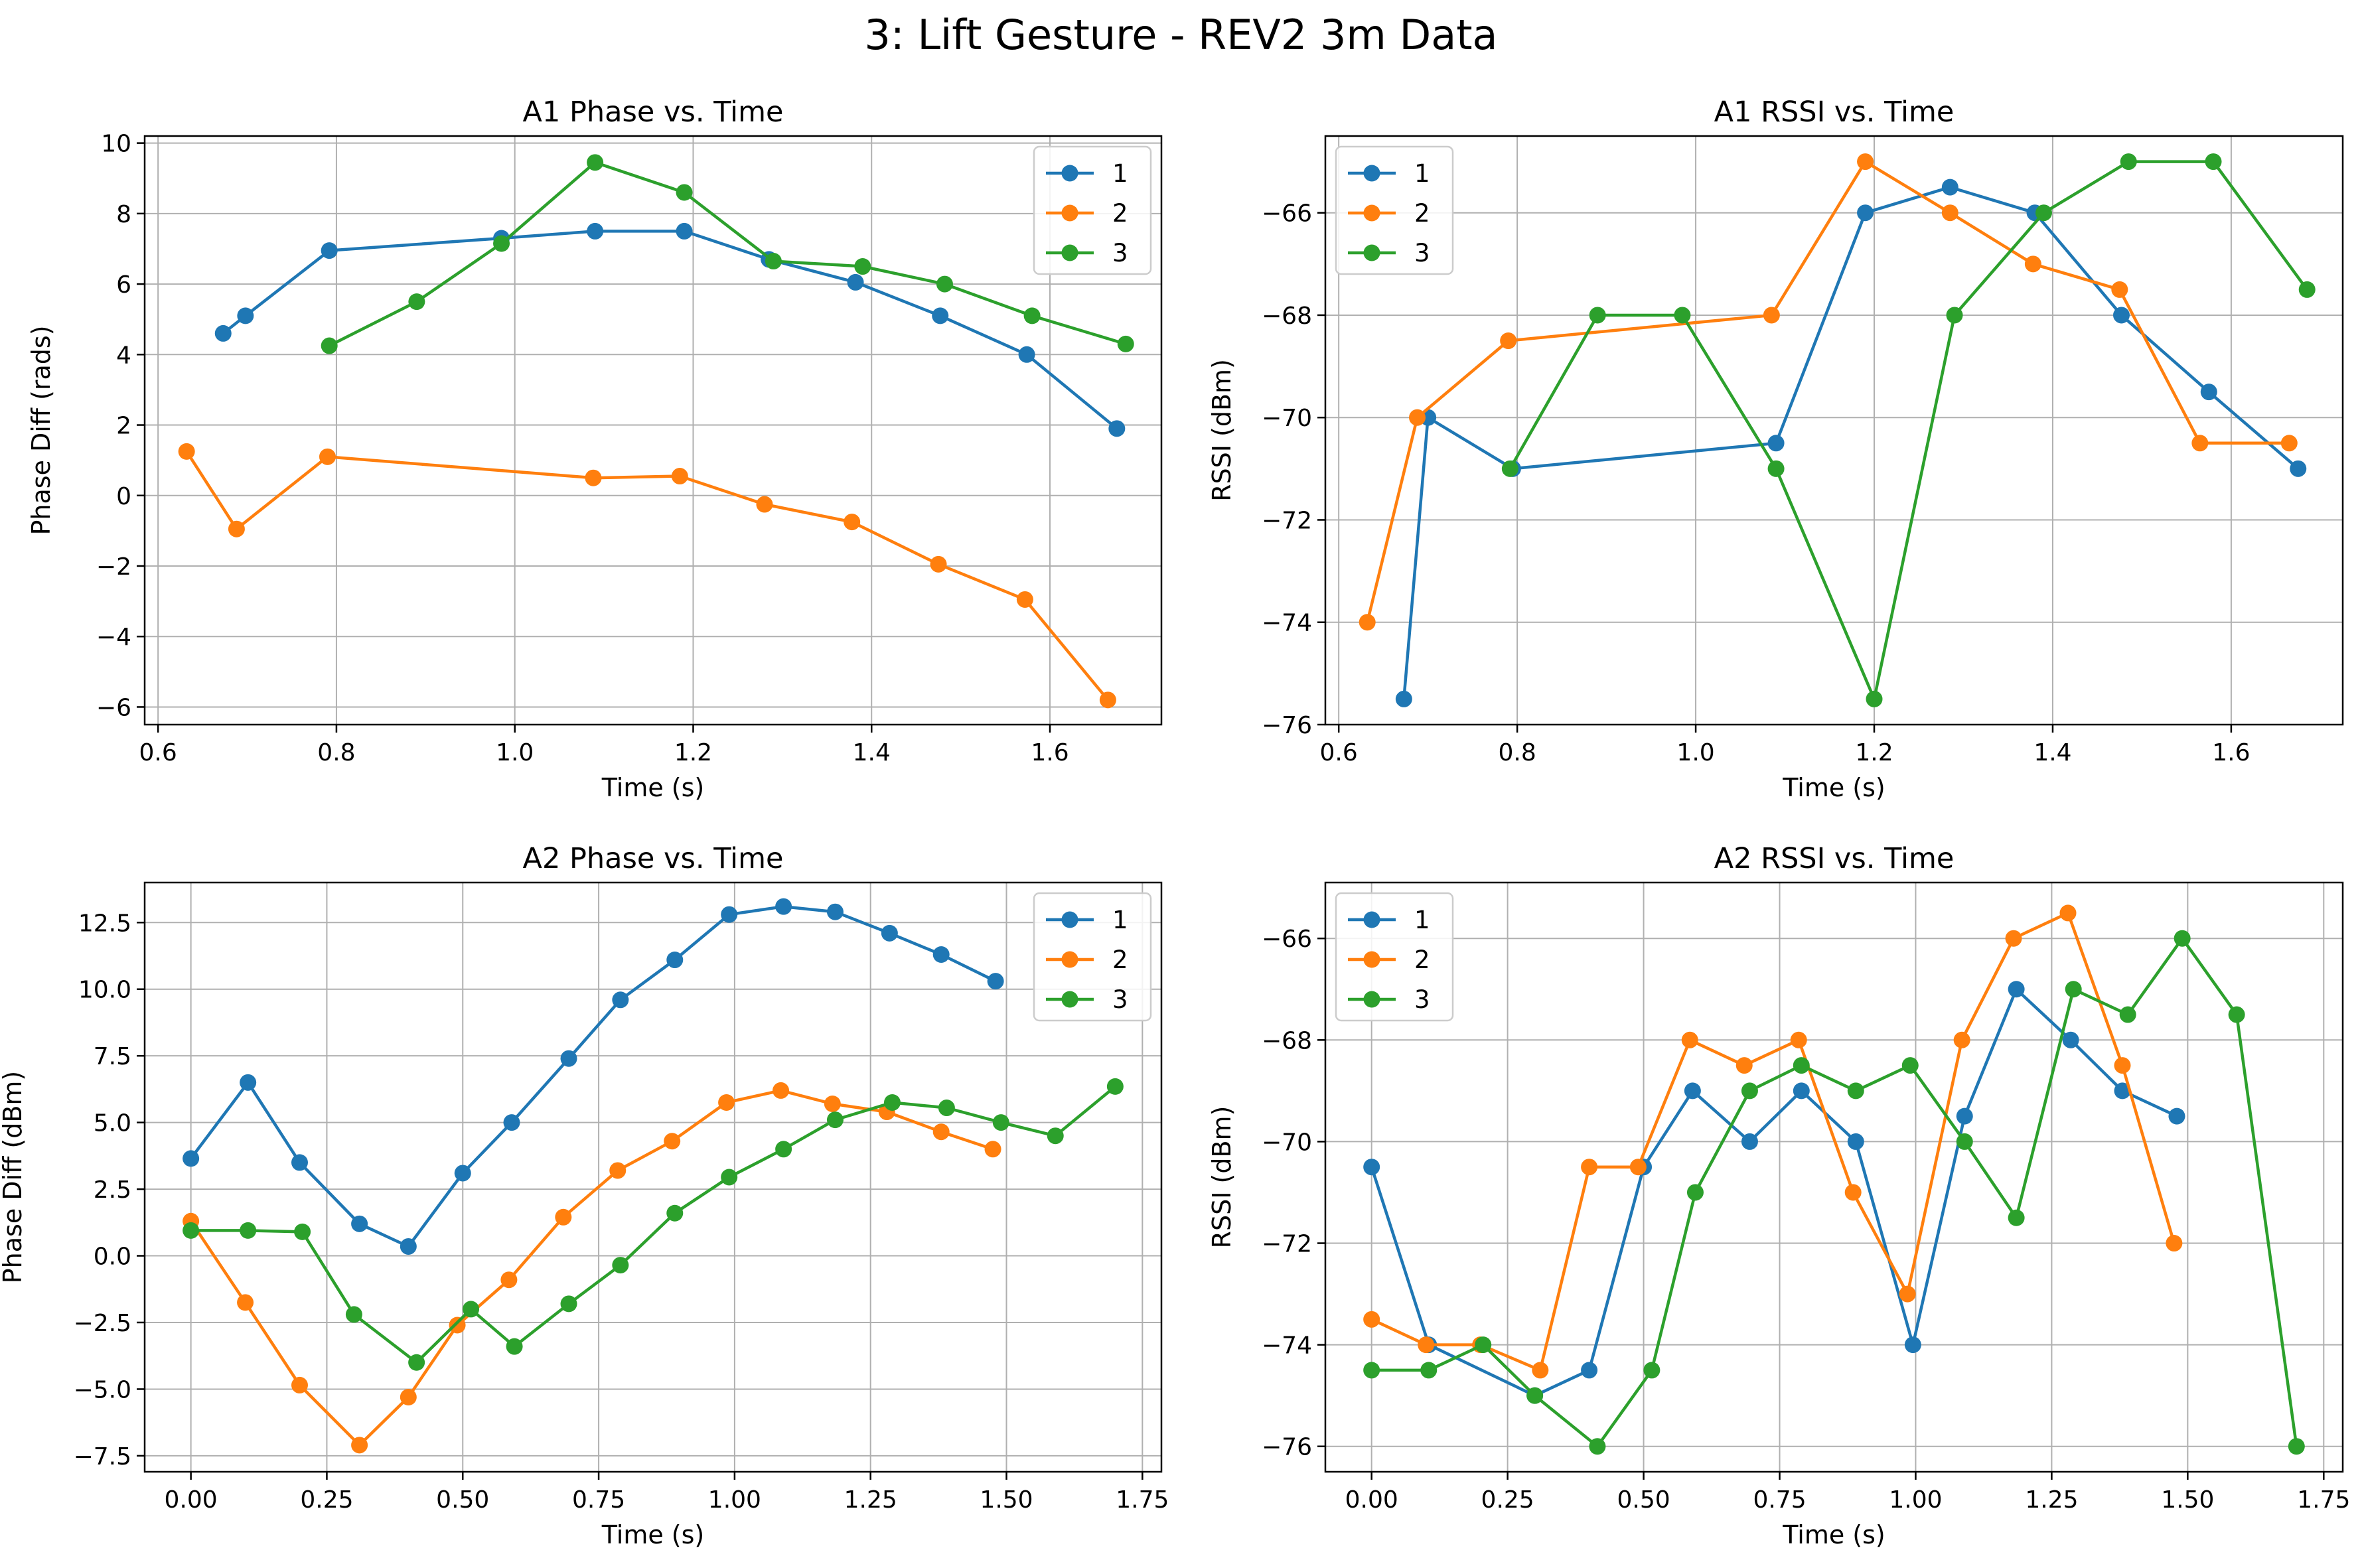 This screenshot has height=1568, width=2362. Describe the element at coordinates (113, 637) in the screenshot. I see `y-tick-label: −4` at that location.